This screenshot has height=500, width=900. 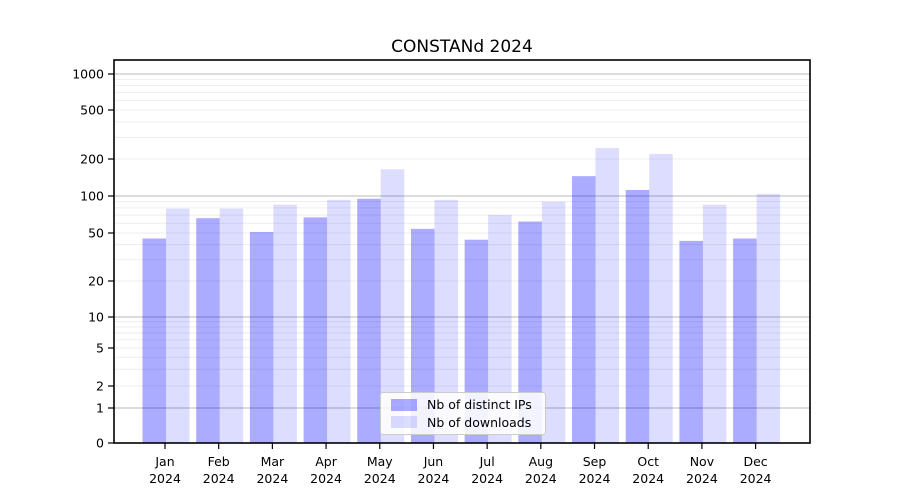 I want to click on bar-downloads-dec, so click(x=768, y=318).